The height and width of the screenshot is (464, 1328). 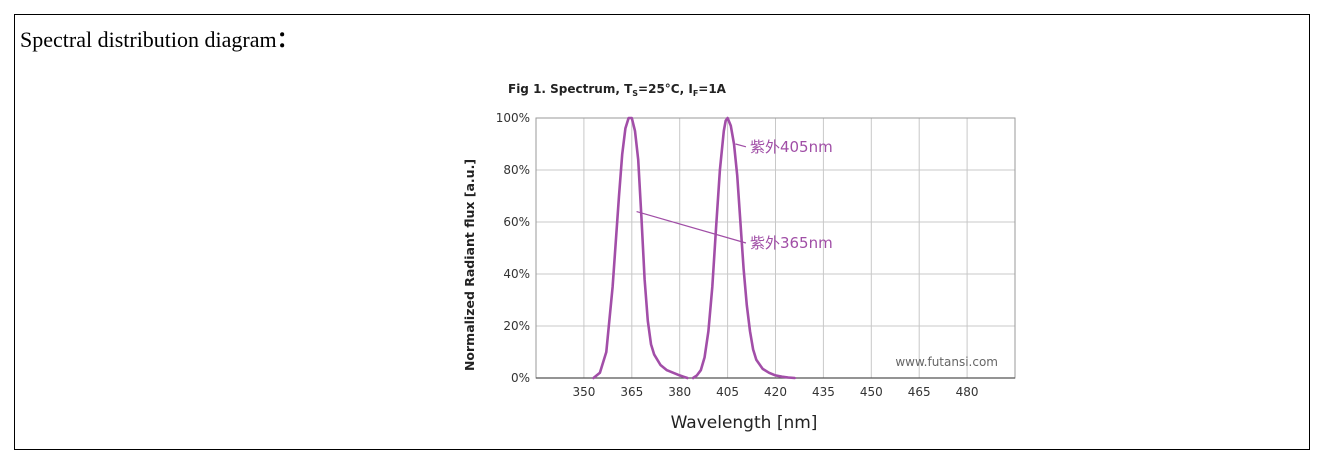 What do you see at coordinates (516, 274) in the screenshot?
I see `y-tick-label: 40%` at bounding box center [516, 274].